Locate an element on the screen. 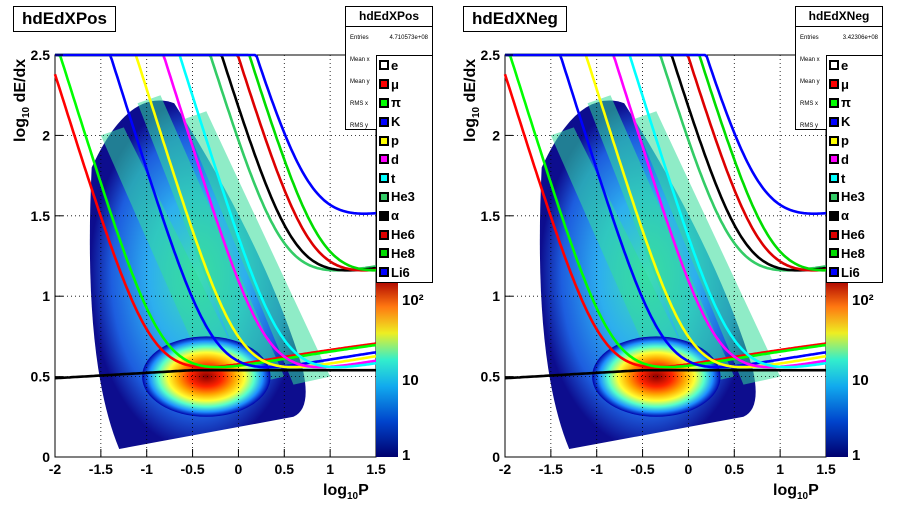 The height and width of the screenshot is (514, 900). chart-title: hdEdXNeg is located at coordinates (515, 19).